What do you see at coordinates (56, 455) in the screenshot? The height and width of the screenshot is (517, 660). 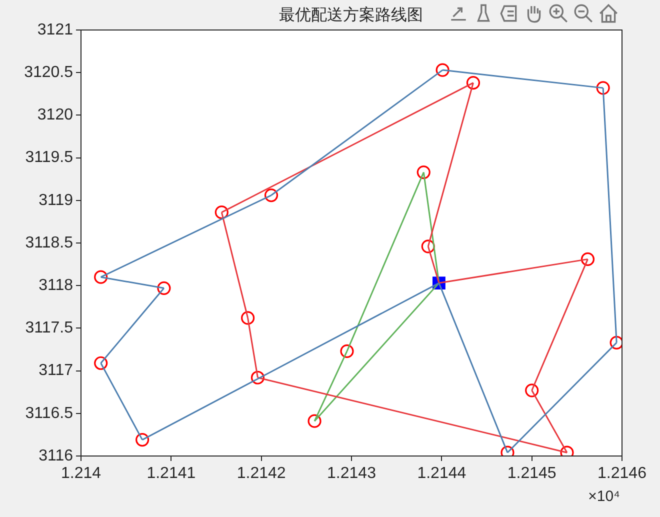 I see `y-tick-label: 3116` at bounding box center [56, 455].